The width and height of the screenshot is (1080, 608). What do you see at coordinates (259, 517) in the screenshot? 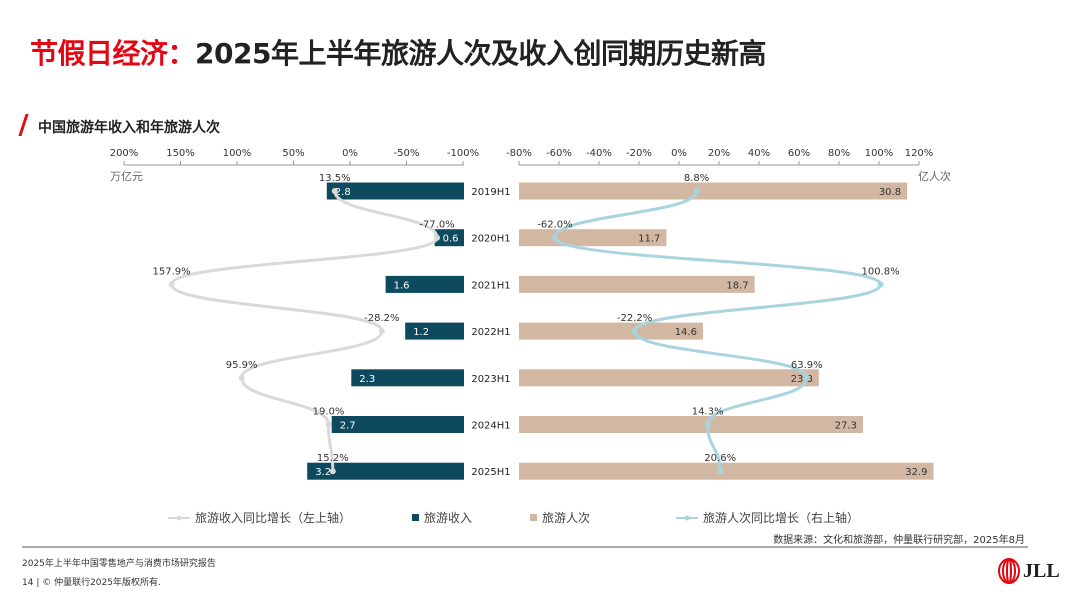
I see `legend-revenue-growth: 旅游收入同比增长（左上轴）` at bounding box center [259, 517].